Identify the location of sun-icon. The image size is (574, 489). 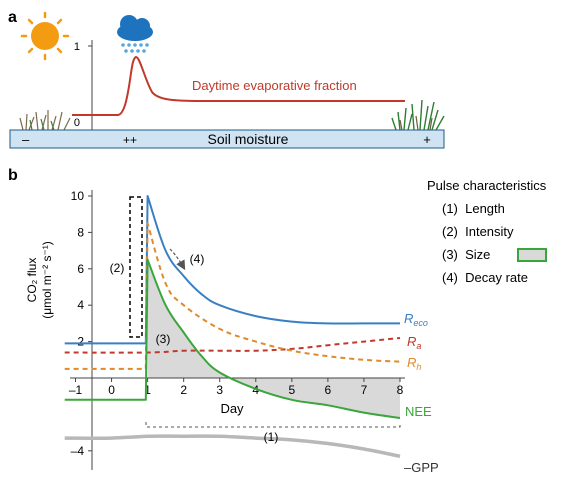
(45, 36).